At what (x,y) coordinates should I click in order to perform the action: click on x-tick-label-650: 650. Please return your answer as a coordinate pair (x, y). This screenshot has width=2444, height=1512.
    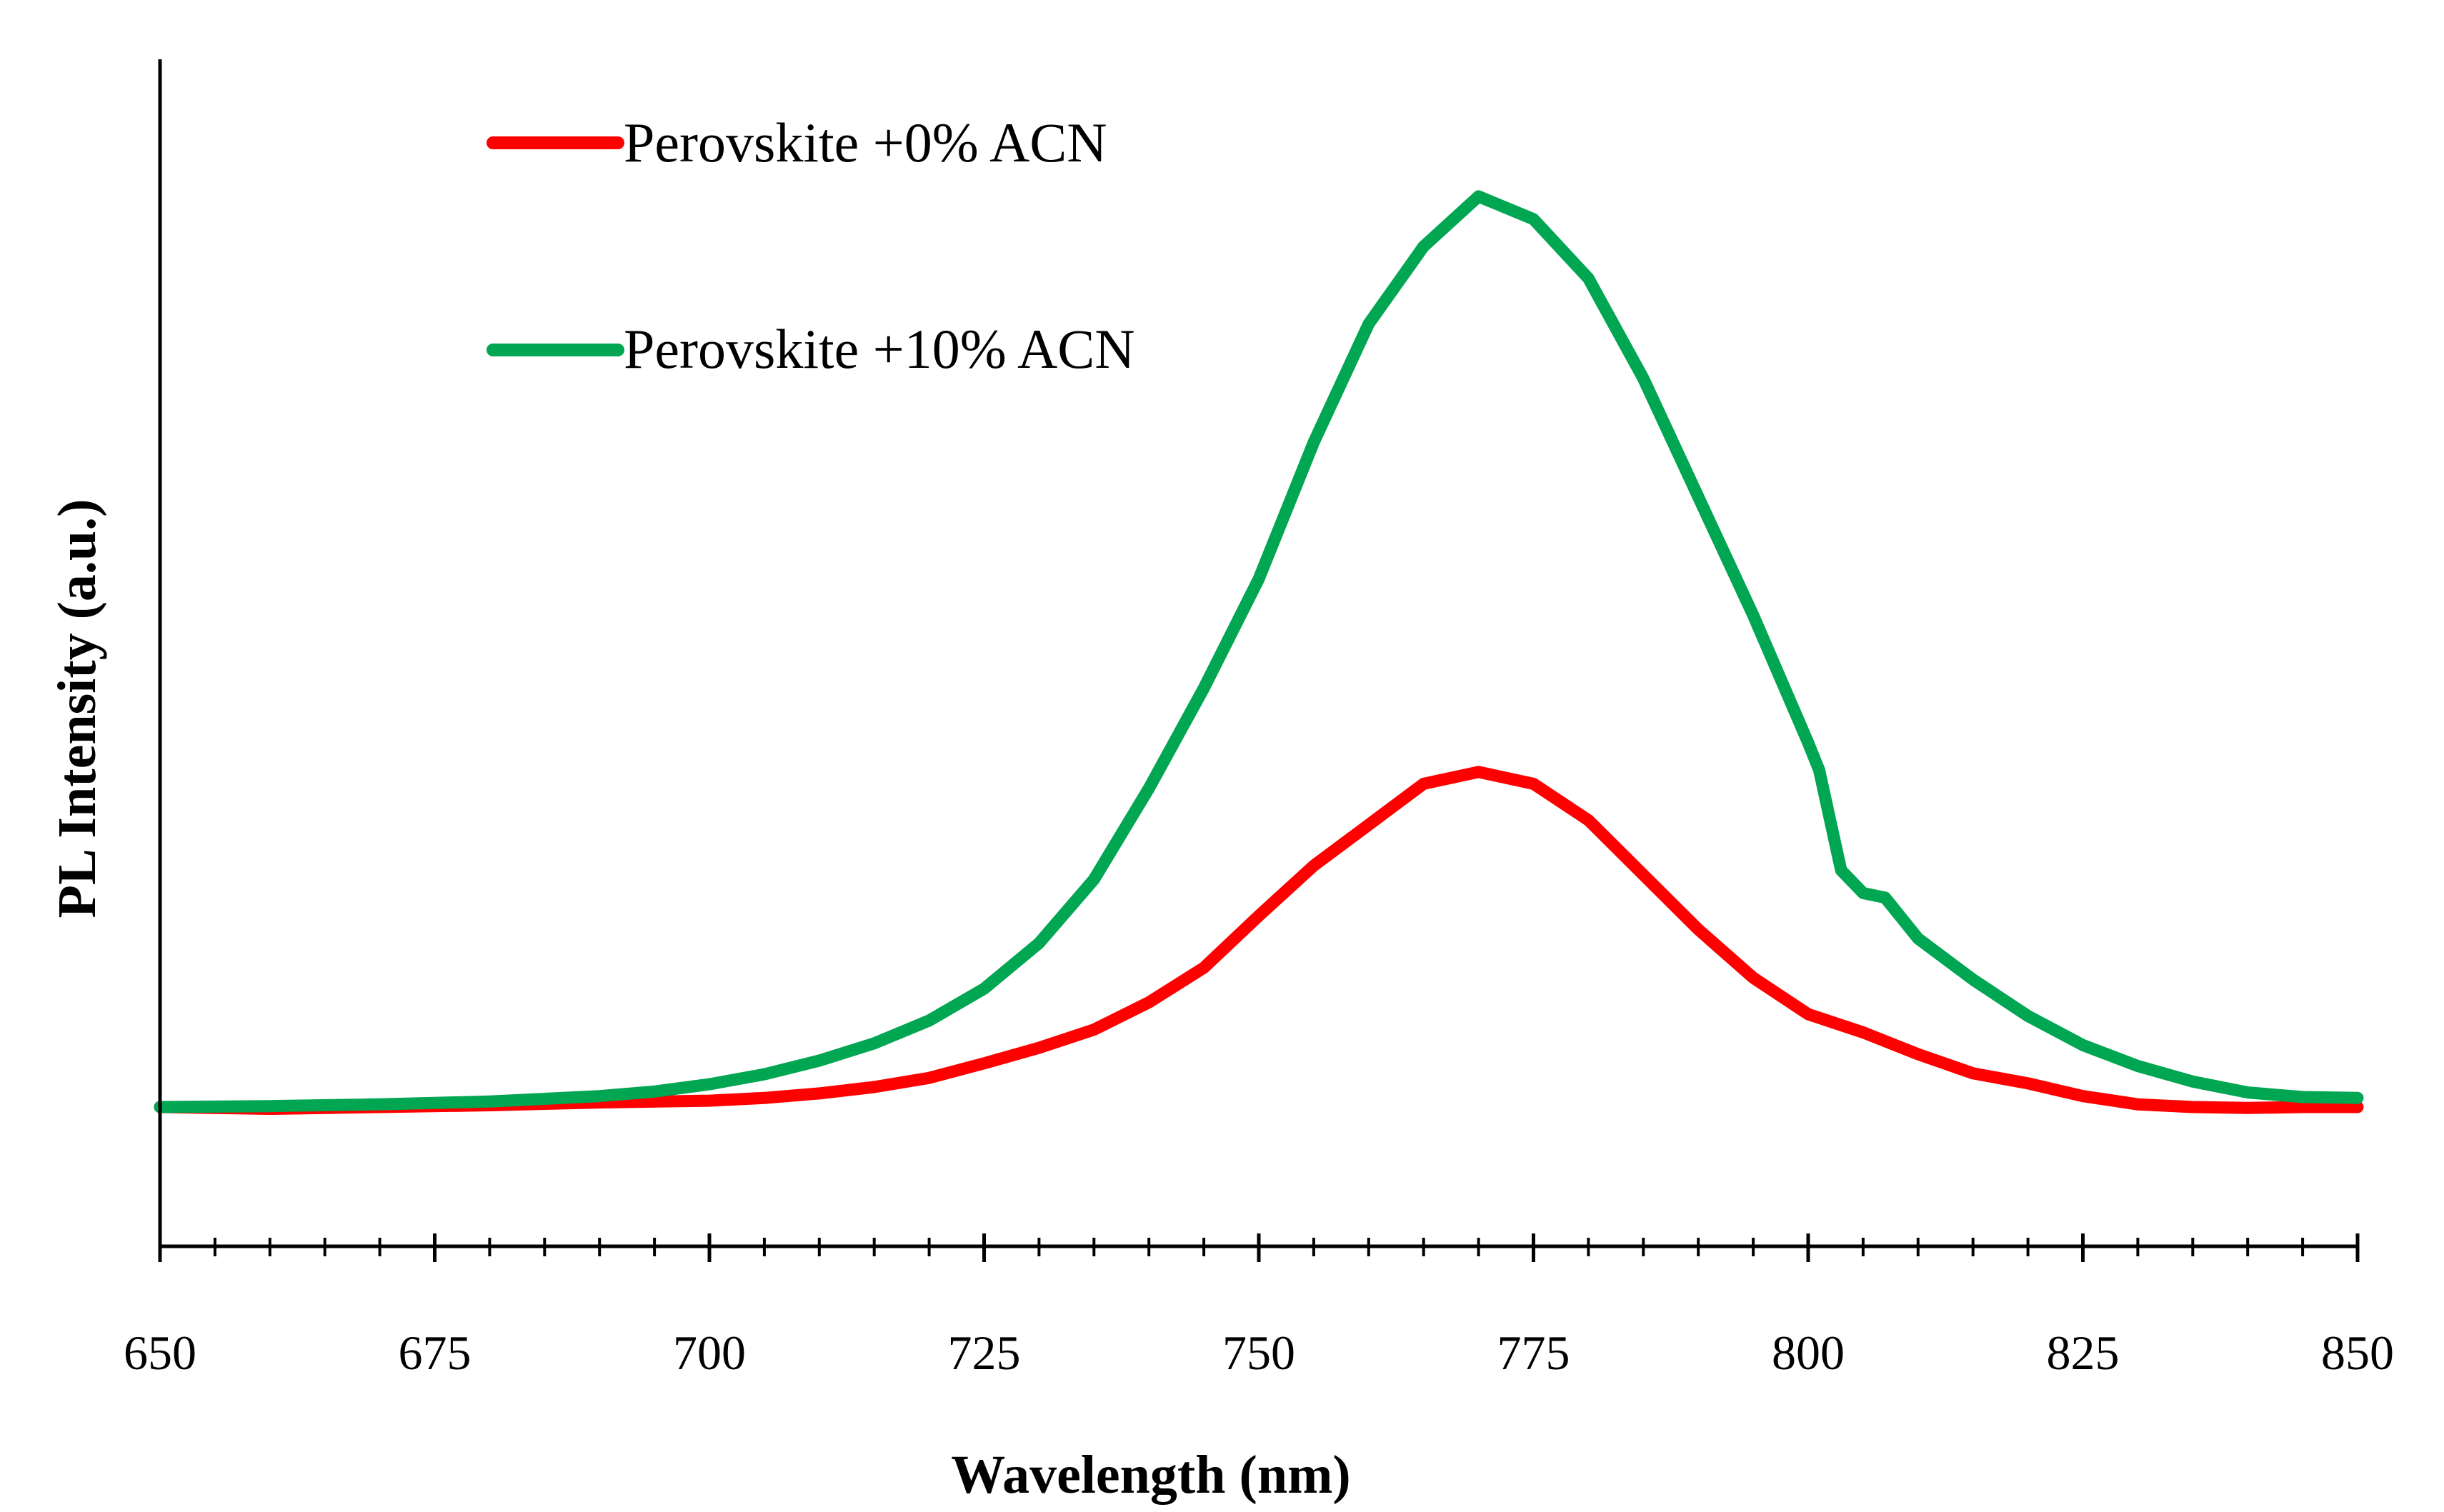
    Looking at the image, I should click on (160, 1353).